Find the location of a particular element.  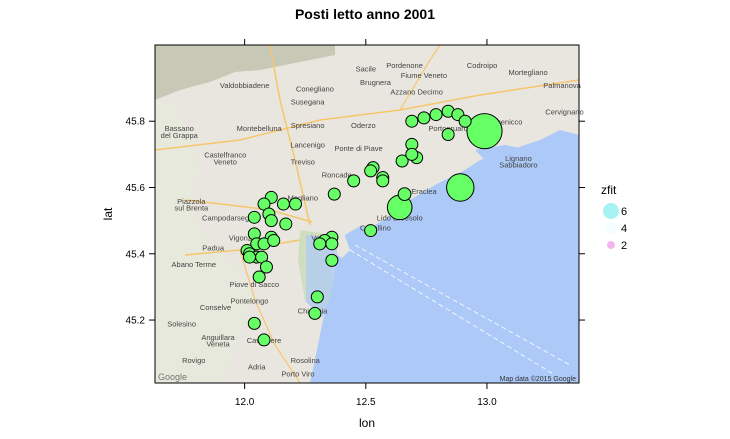

legend-label: 4 is located at coordinates (624, 229).